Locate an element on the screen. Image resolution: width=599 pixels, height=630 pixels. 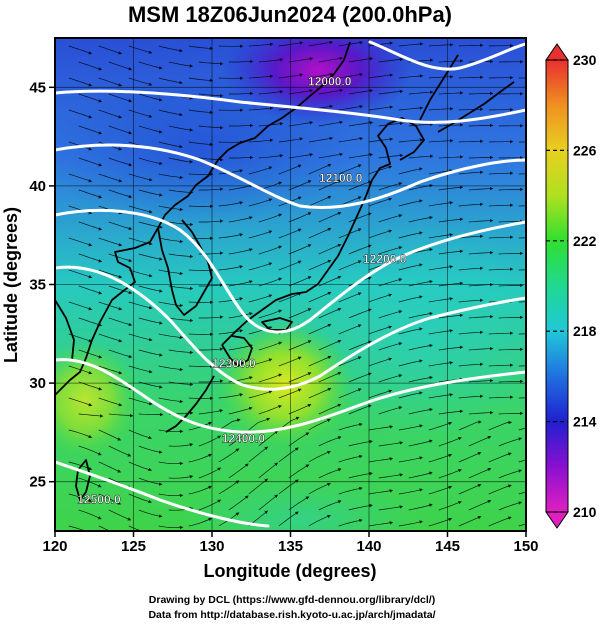
colorbar-tick-label: 214 is located at coordinates (585, 422).